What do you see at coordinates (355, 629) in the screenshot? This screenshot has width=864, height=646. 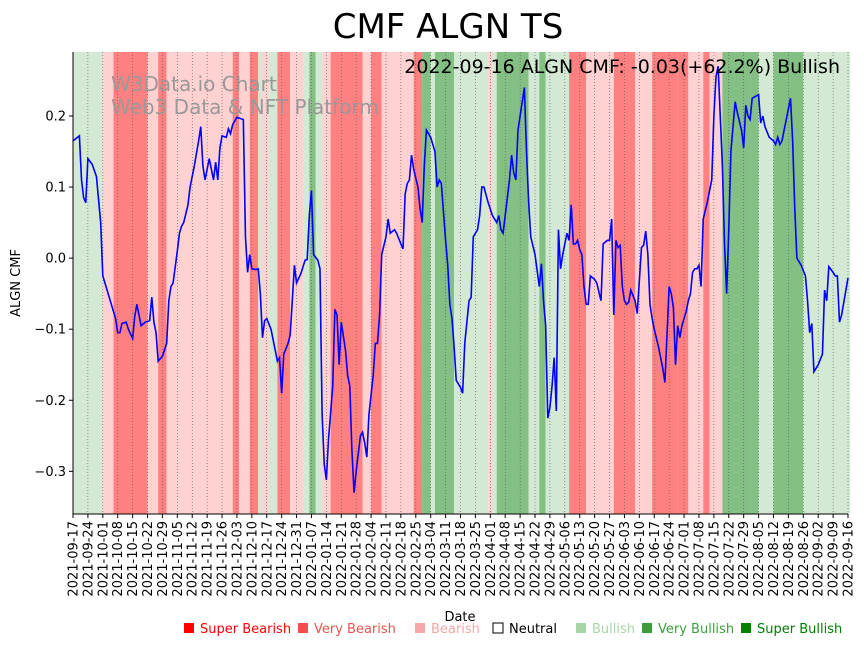 I see `legend-label-very_bearish: Very Bearish` at bounding box center [355, 629].